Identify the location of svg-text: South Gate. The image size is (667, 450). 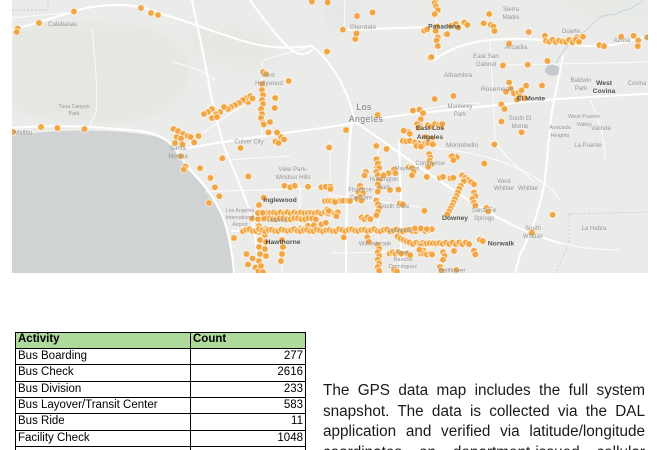
(394, 207).